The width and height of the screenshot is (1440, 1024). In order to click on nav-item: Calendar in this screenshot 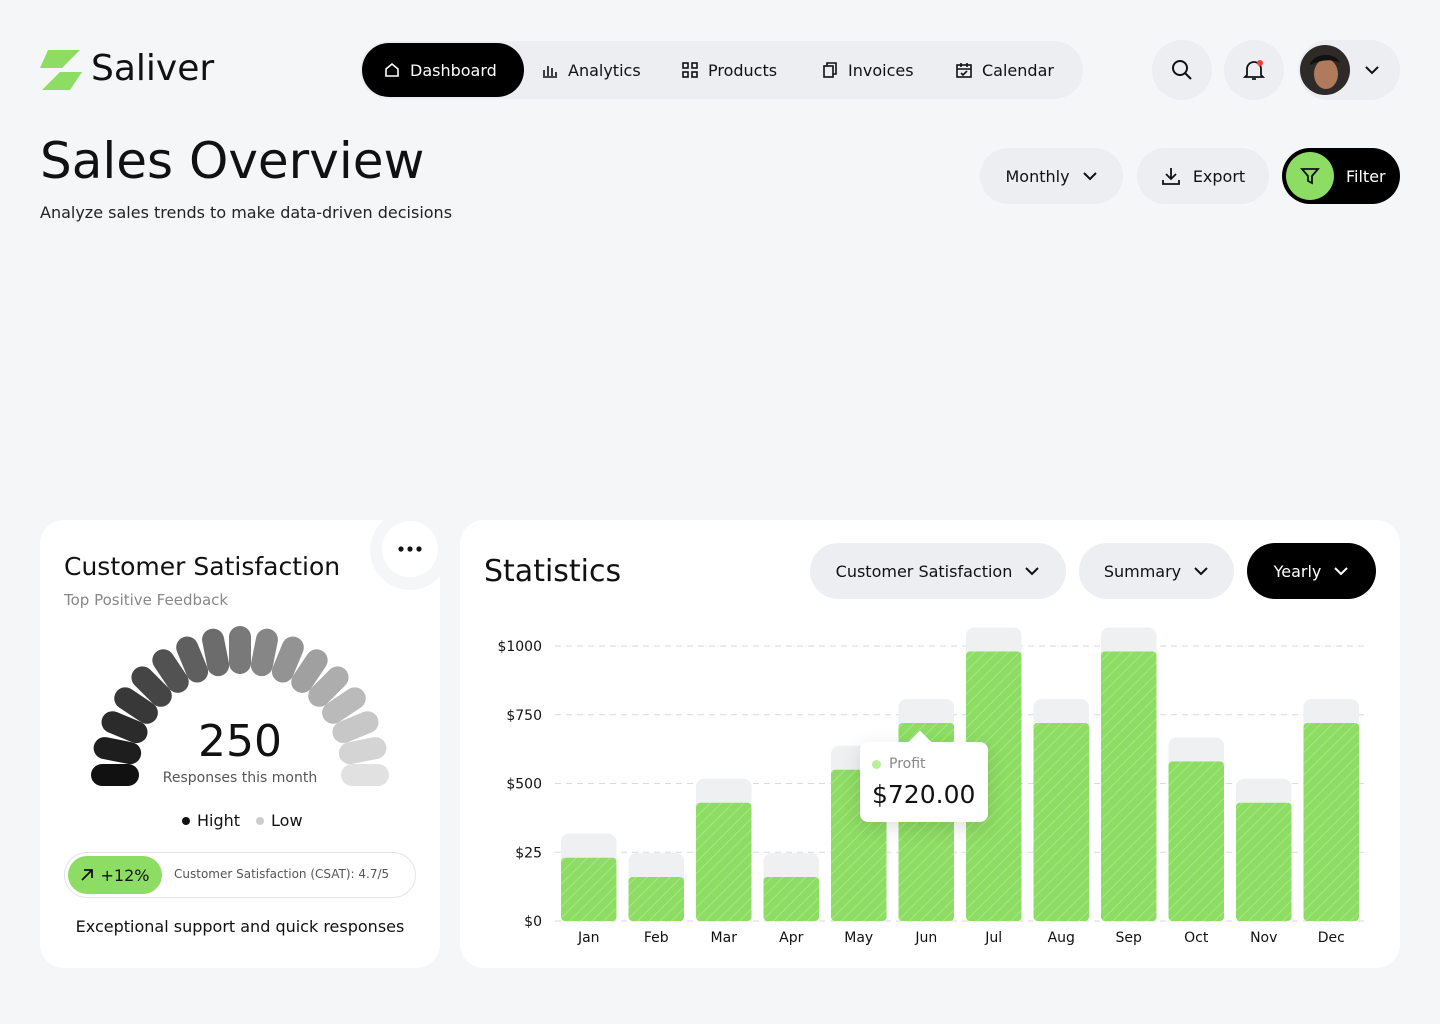, I will do `click(1005, 70)`.